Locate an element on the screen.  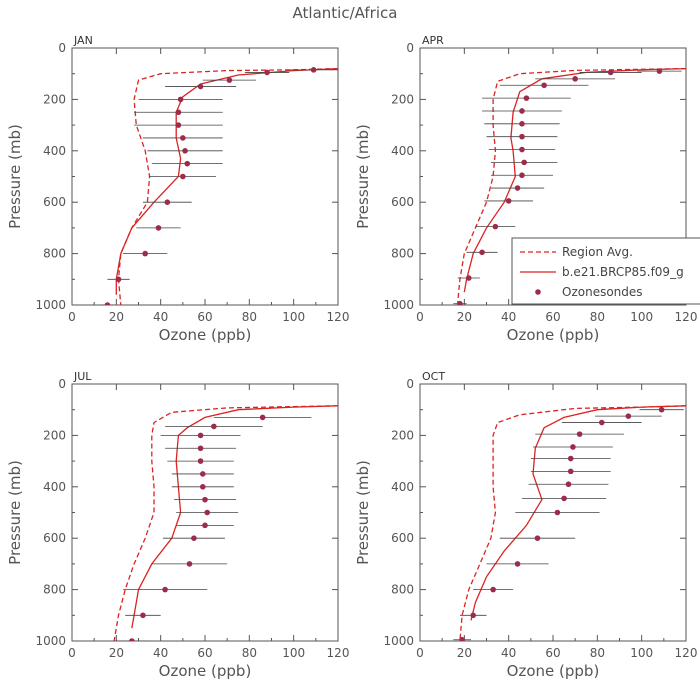
legend: Region Avg. b.e21.BRCP85.f09_g Ozonesondes is located at coordinates (605, 271).